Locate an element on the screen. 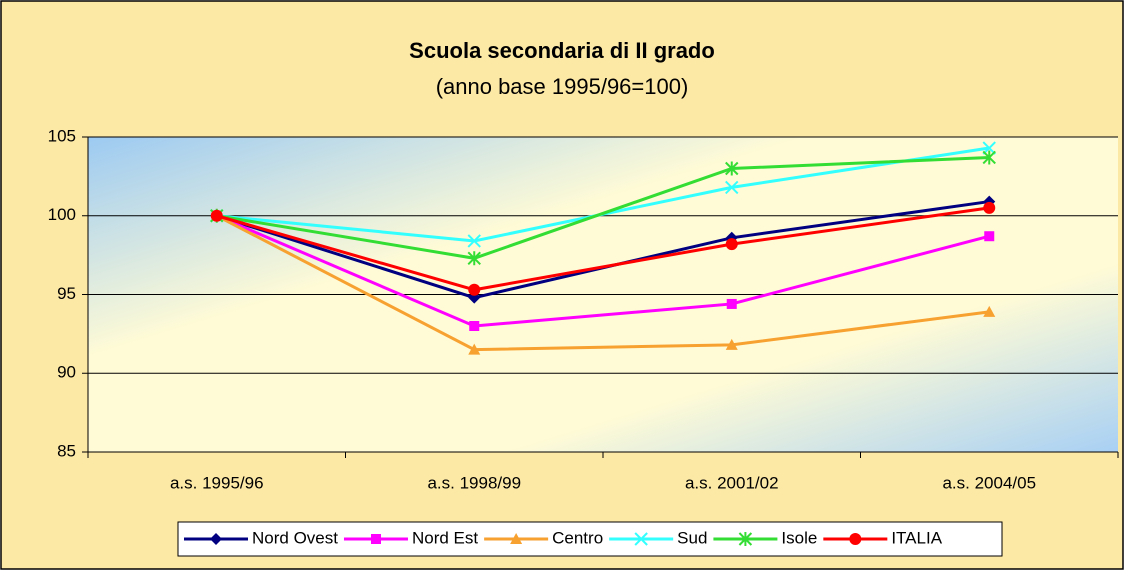 This screenshot has width=1124, height=570. x-tick-label: a.s. 2001/02 is located at coordinates (732, 482).